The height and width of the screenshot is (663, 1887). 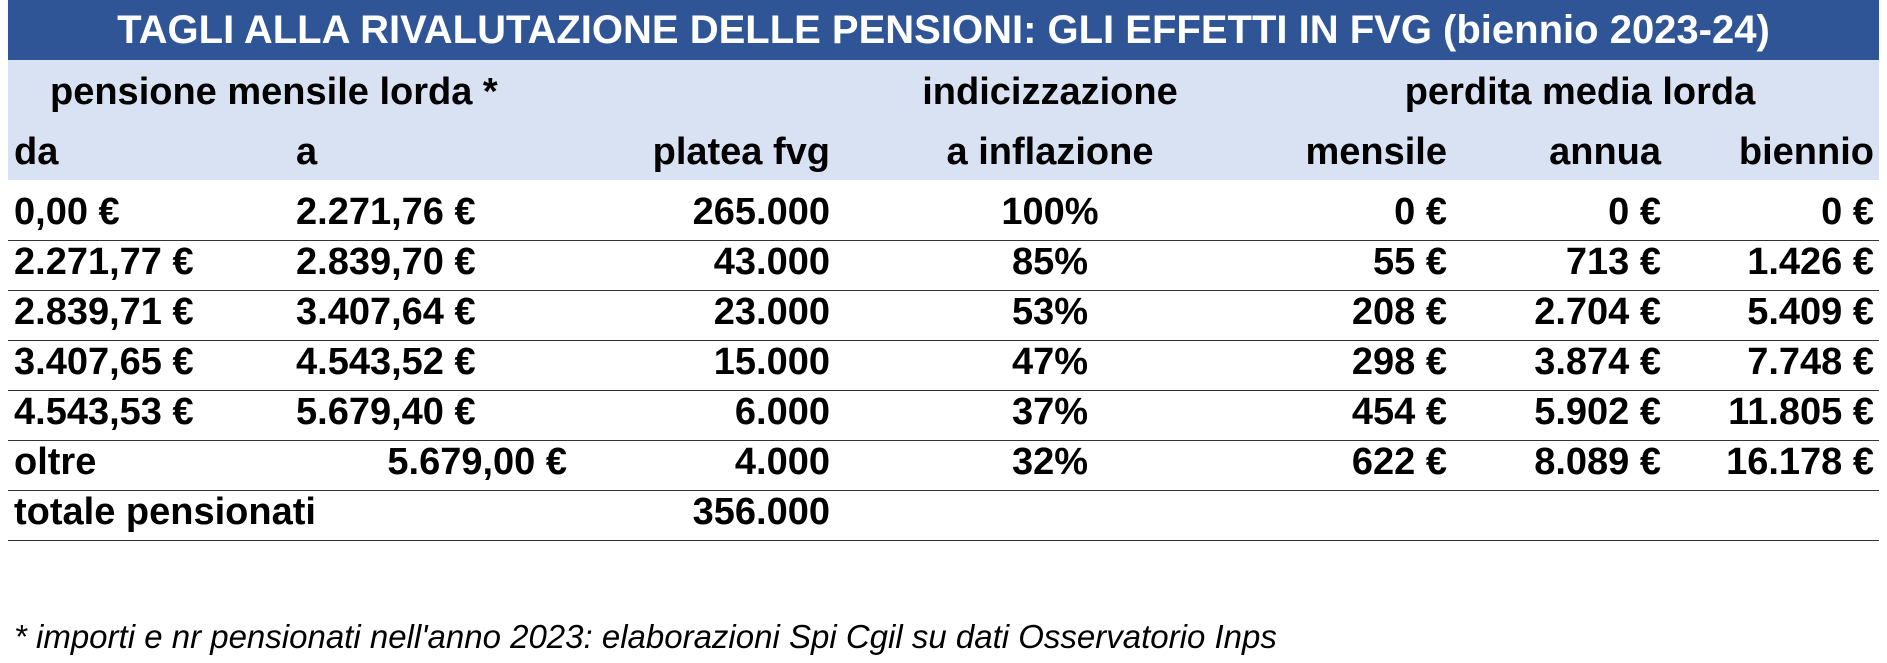 What do you see at coordinates (1801, 412) in the screenshot?
I see `table-cell: 11.805 €` at bounding box center [1801, 412].